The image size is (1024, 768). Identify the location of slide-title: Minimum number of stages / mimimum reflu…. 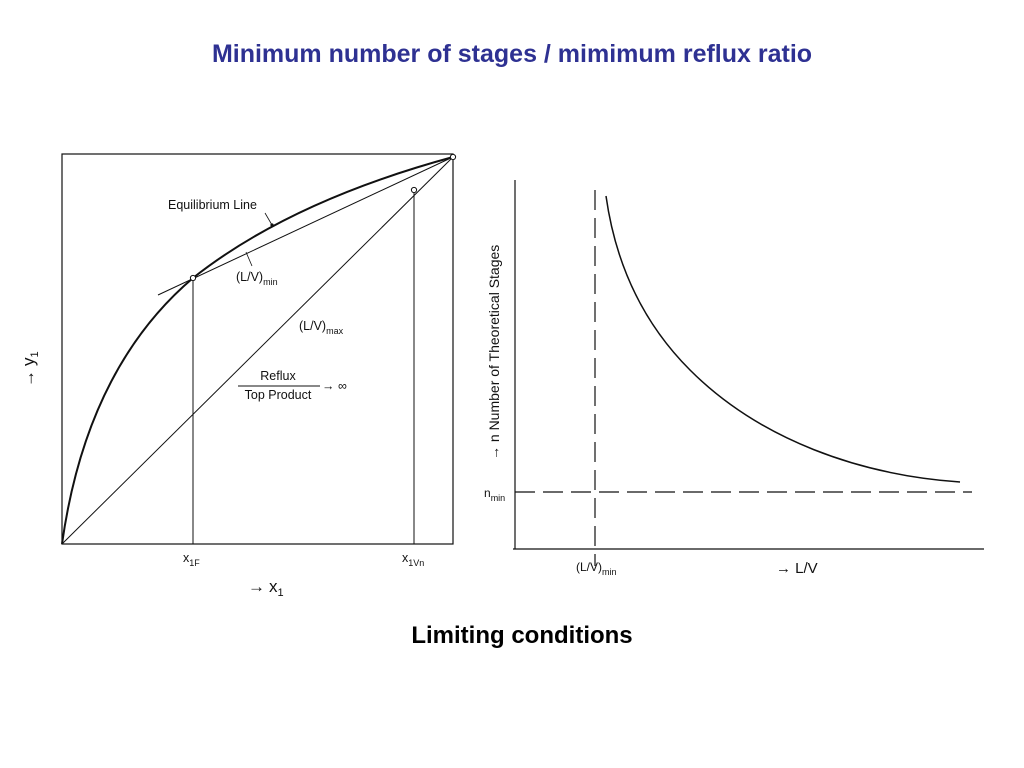
(512, 54).